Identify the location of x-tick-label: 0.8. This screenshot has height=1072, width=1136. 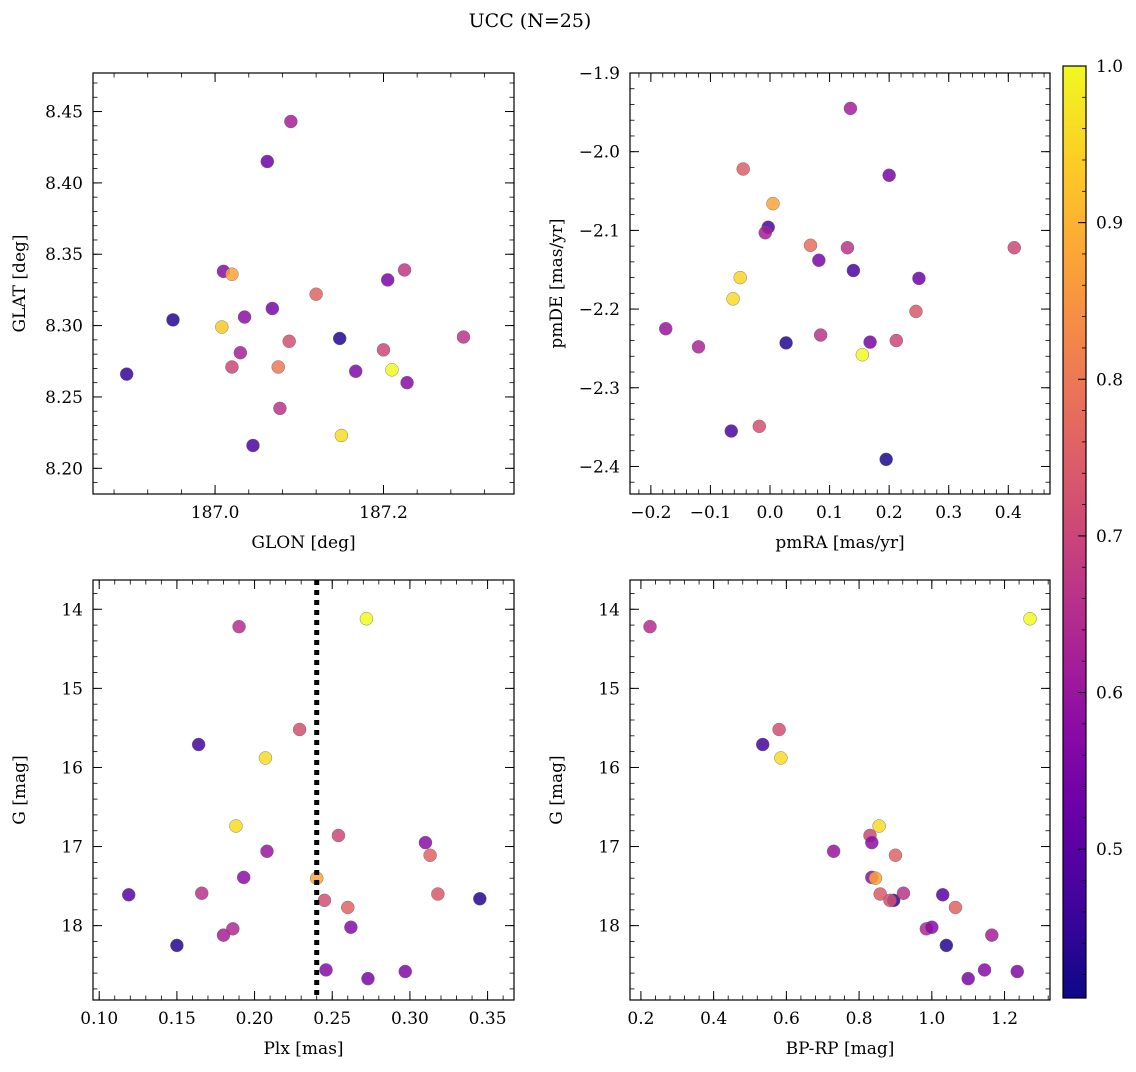
(859, 1019).